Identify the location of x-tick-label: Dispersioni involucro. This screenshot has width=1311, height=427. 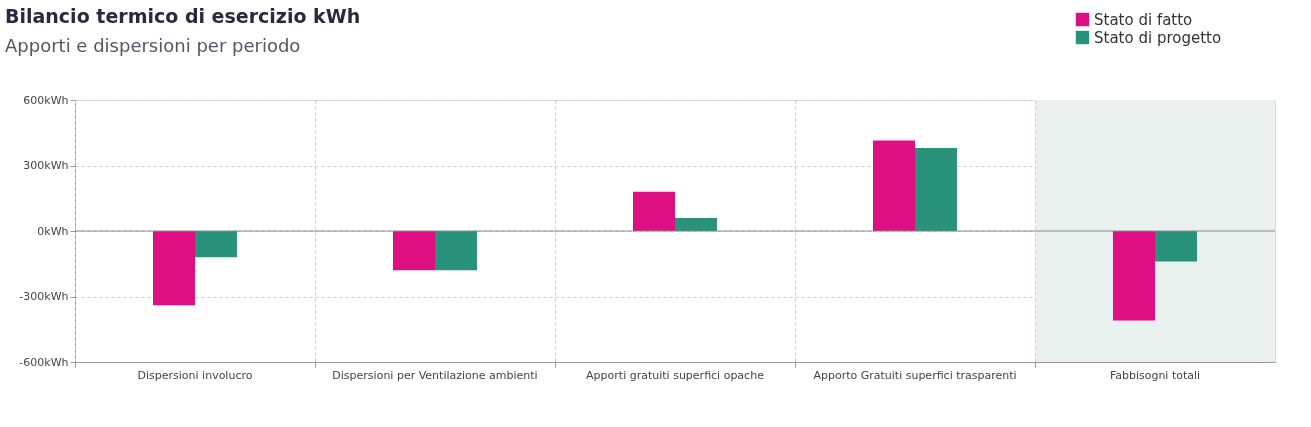
(195, 375).